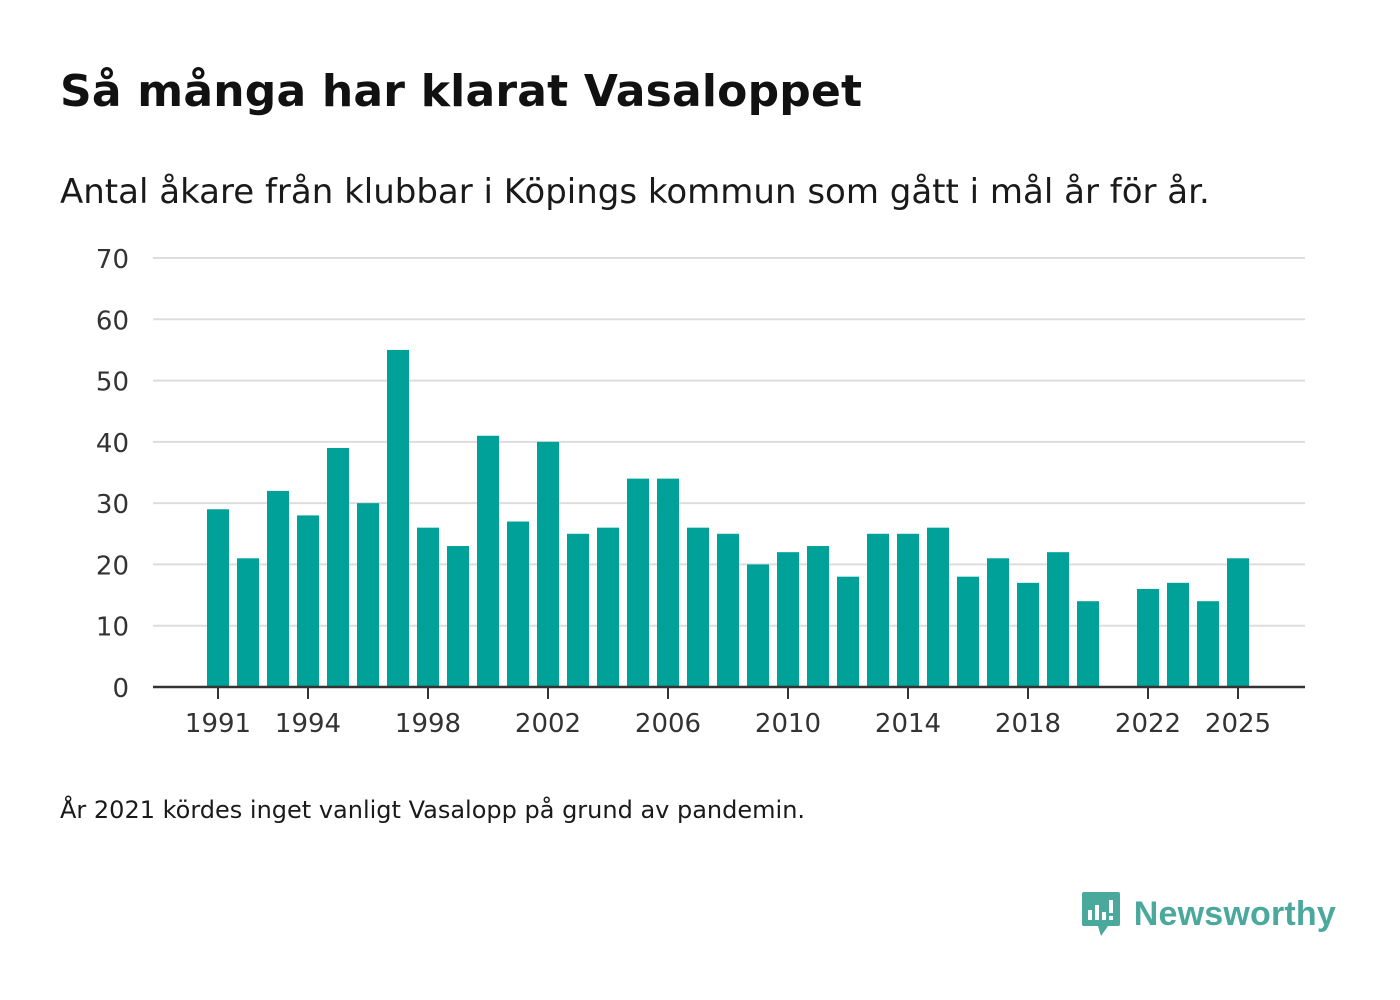  I want to click on x-tick-label: 2014, so click(908, 724).